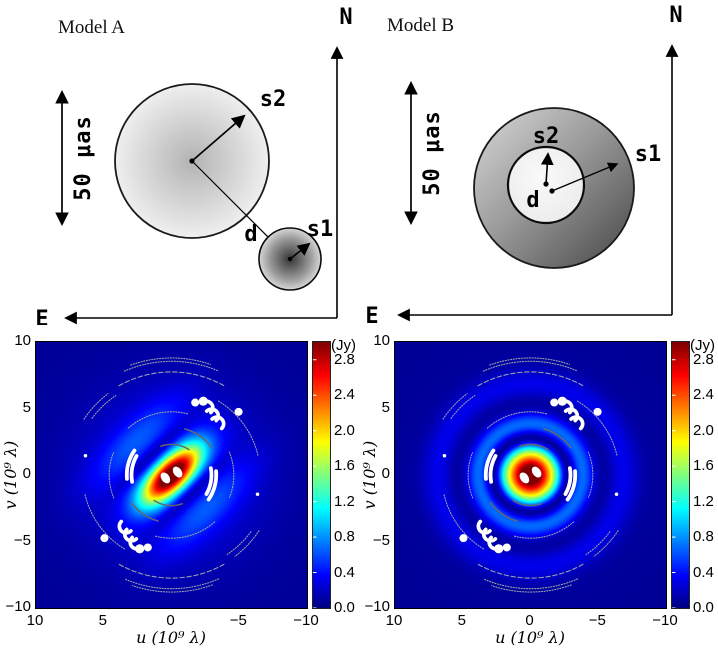 The height and width of the screenshot is (652, 718). I want to click on colorbar-b, so click(680, 475).